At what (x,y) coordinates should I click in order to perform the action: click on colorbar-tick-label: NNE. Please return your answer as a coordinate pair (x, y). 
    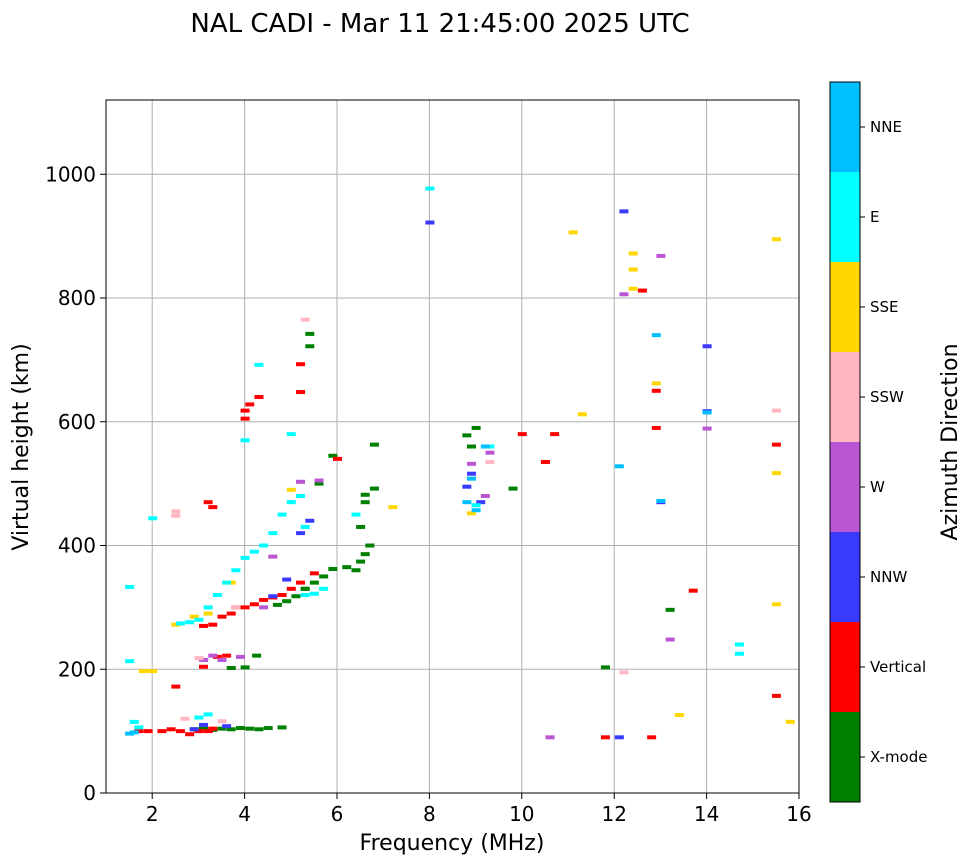
    Looking at the image, I should click on (886, 127).